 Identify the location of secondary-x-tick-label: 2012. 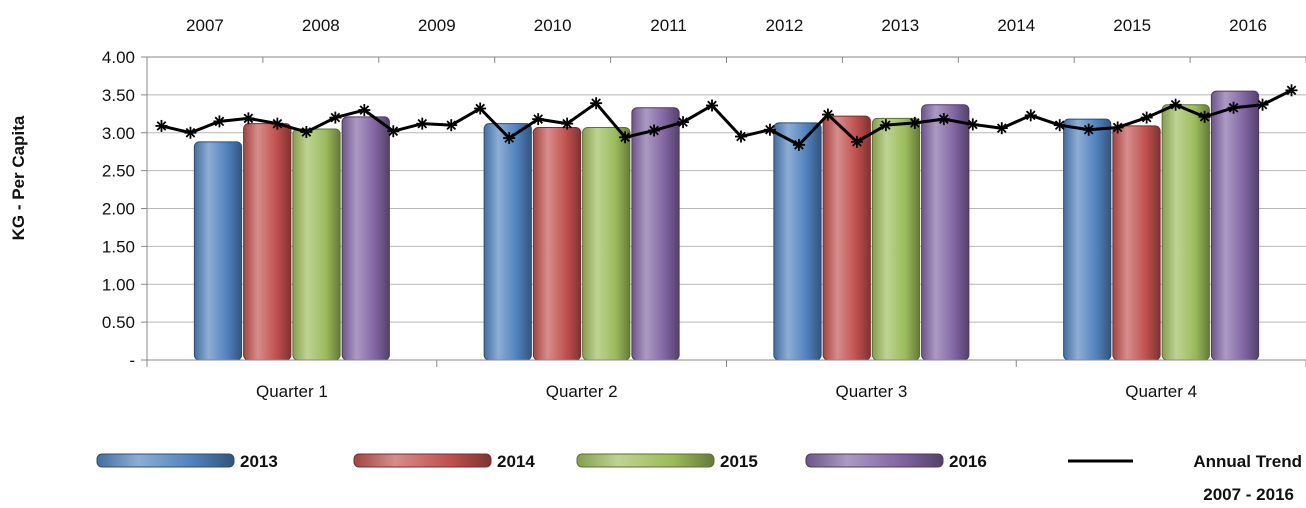
(785, 25).